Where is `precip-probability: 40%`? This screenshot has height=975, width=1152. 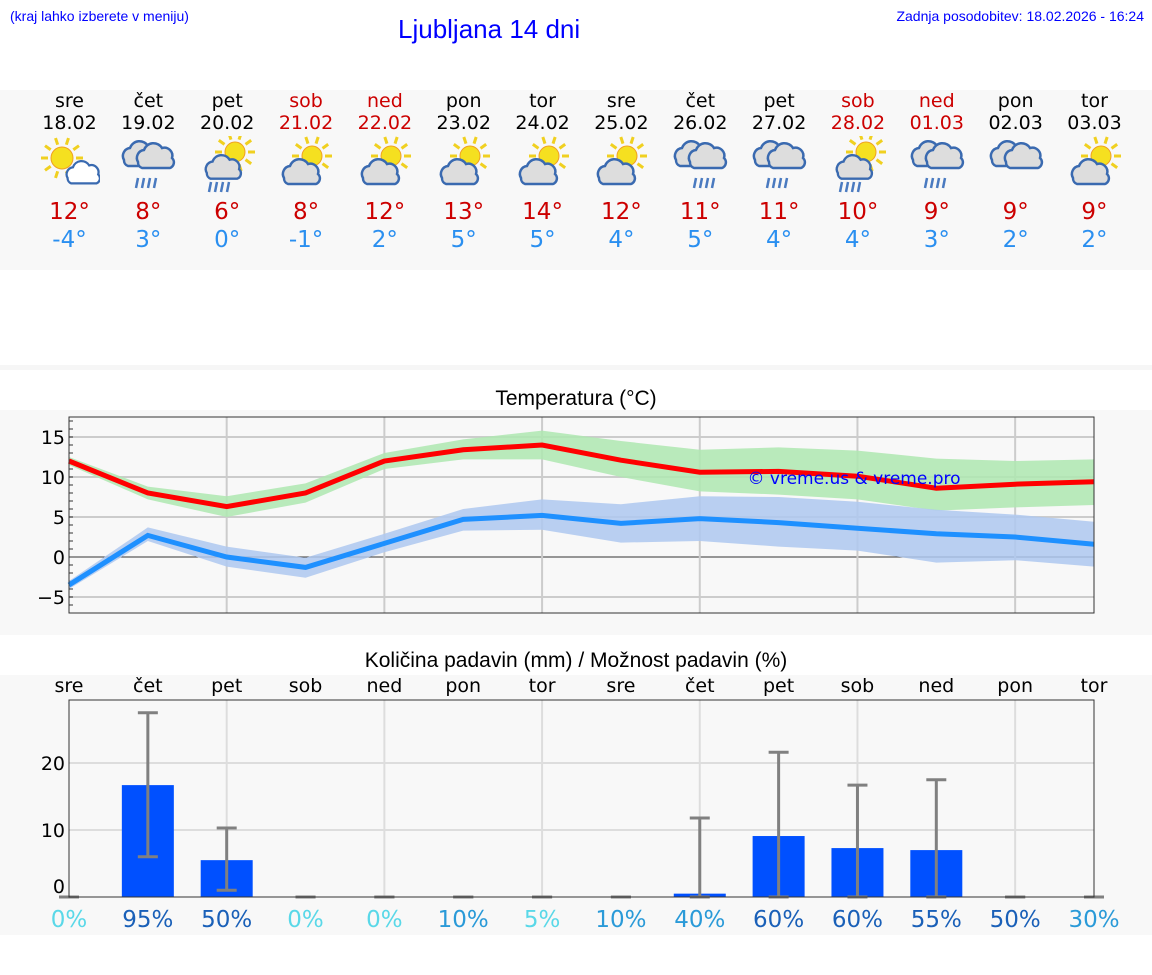
precip-probability: 40% is located at coordinates (699, 920).